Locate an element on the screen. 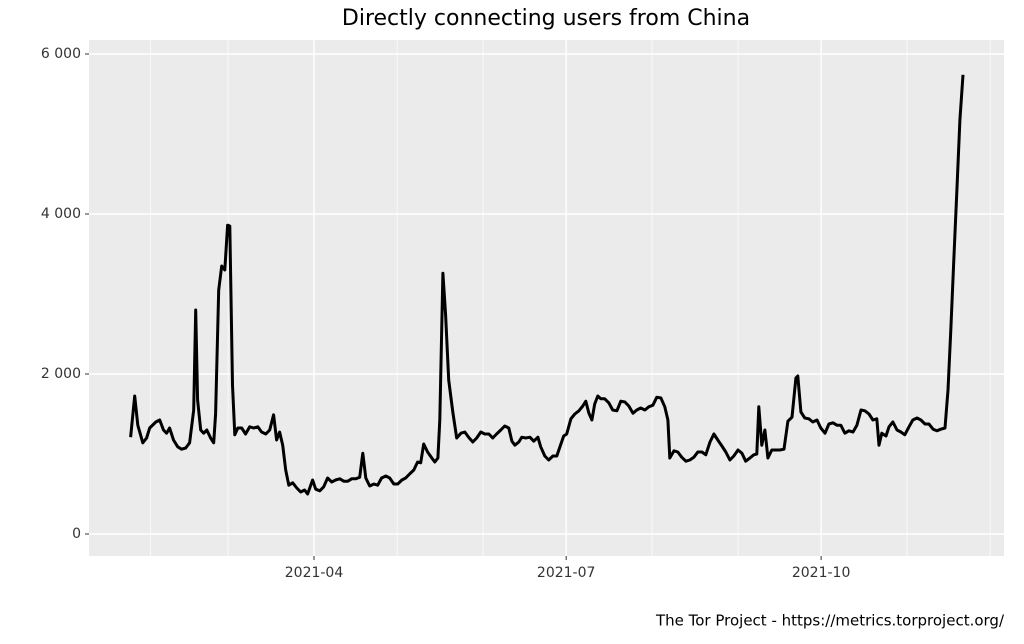 The width and height of the screenshot is (1024, 644). y-tick-label: 0 is located at coordinates (76, 534).